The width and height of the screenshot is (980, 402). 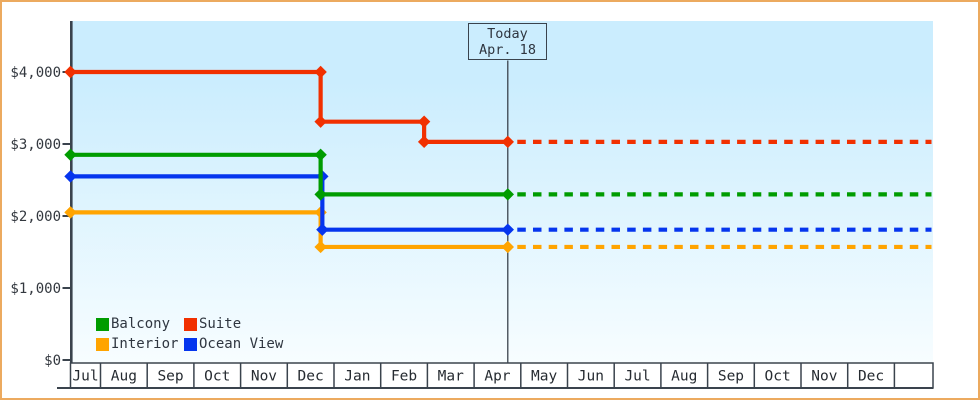 What do you see at coordinates (145, 344) in the screenshot?
I see `legend-label-interior: Interior` at bounding box center [145, 344].